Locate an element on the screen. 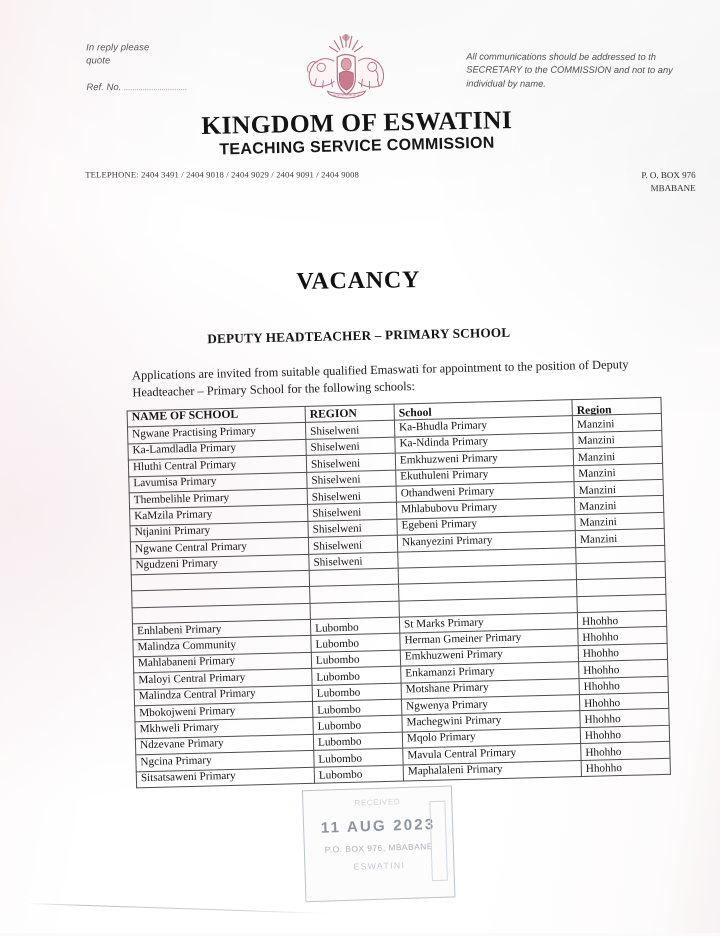 This screenshot has width=720, height=936. school-name-right-text: Nkanyezini Primary is located at coordinates (447, 541).